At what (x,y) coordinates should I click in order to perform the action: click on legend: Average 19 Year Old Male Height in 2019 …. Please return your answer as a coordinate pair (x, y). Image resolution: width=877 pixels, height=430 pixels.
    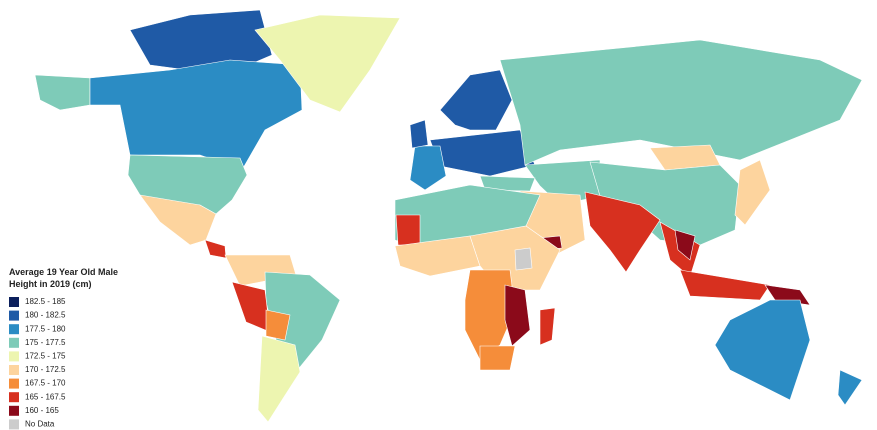
    Looking at the image, I should click on (63, 348).